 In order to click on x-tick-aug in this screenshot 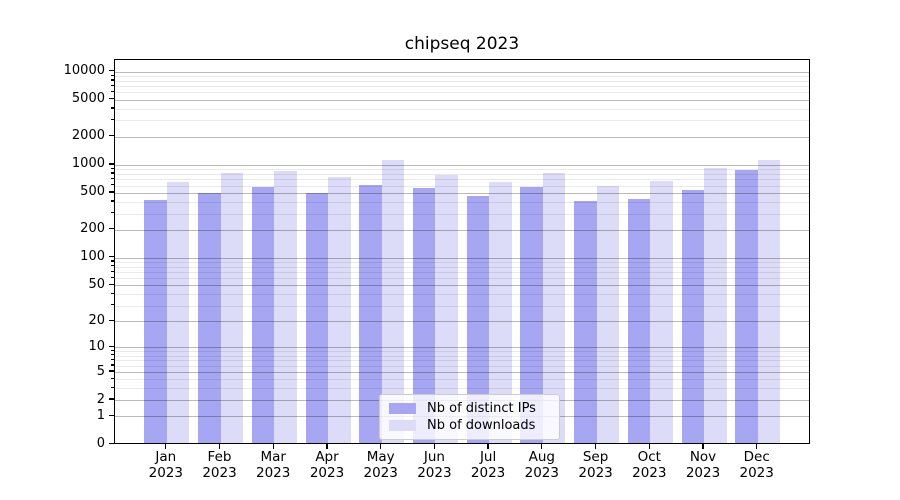, I will do `click(542, 446)`.